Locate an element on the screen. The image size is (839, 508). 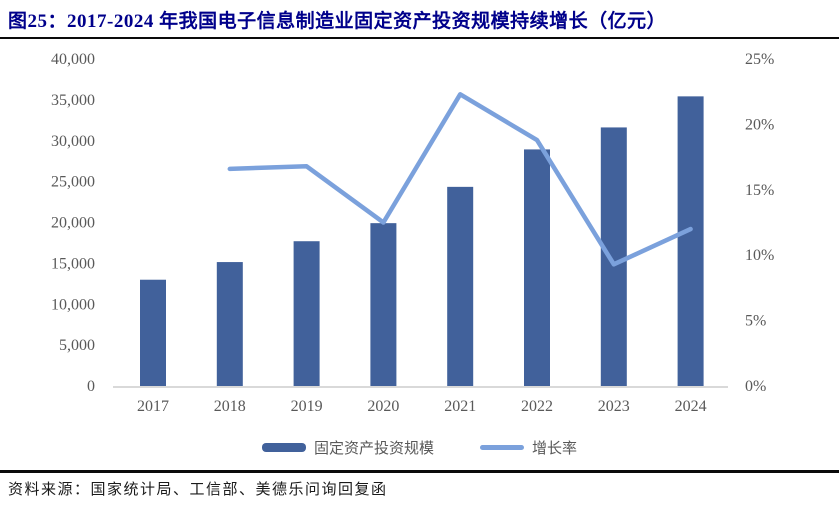
left-axis-tick-label: 15,000 is located at coordinates (73, 263).